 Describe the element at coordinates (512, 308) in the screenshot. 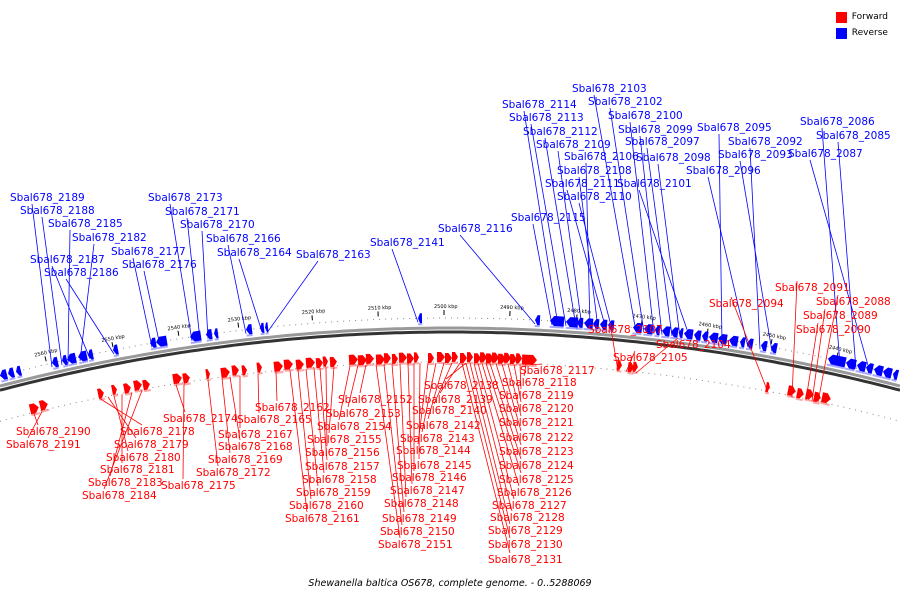

I see `tick-label: 2490 kbp` at that location.